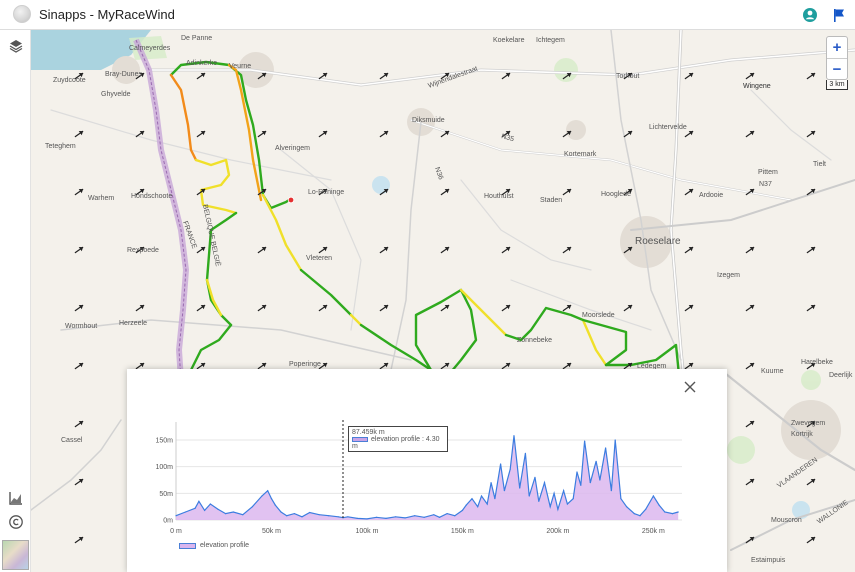  What do you see at coordinates (143, 250) in the screenshot?
I see `place-label: Rexpoede` at bounding box center [143, 250].